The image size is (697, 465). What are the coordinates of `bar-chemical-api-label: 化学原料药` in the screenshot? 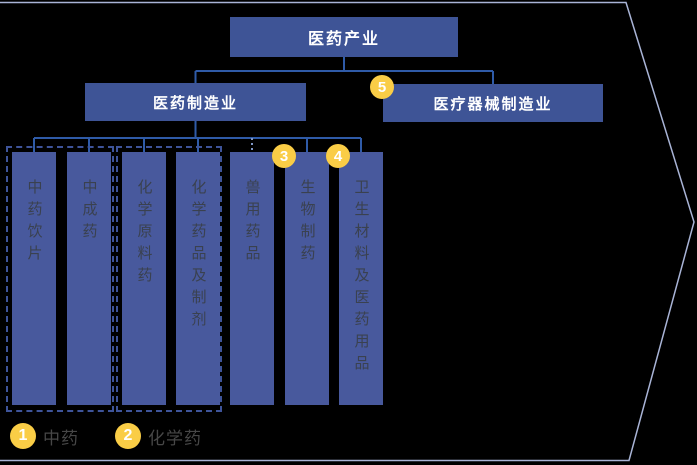 It's located at (144, 234).